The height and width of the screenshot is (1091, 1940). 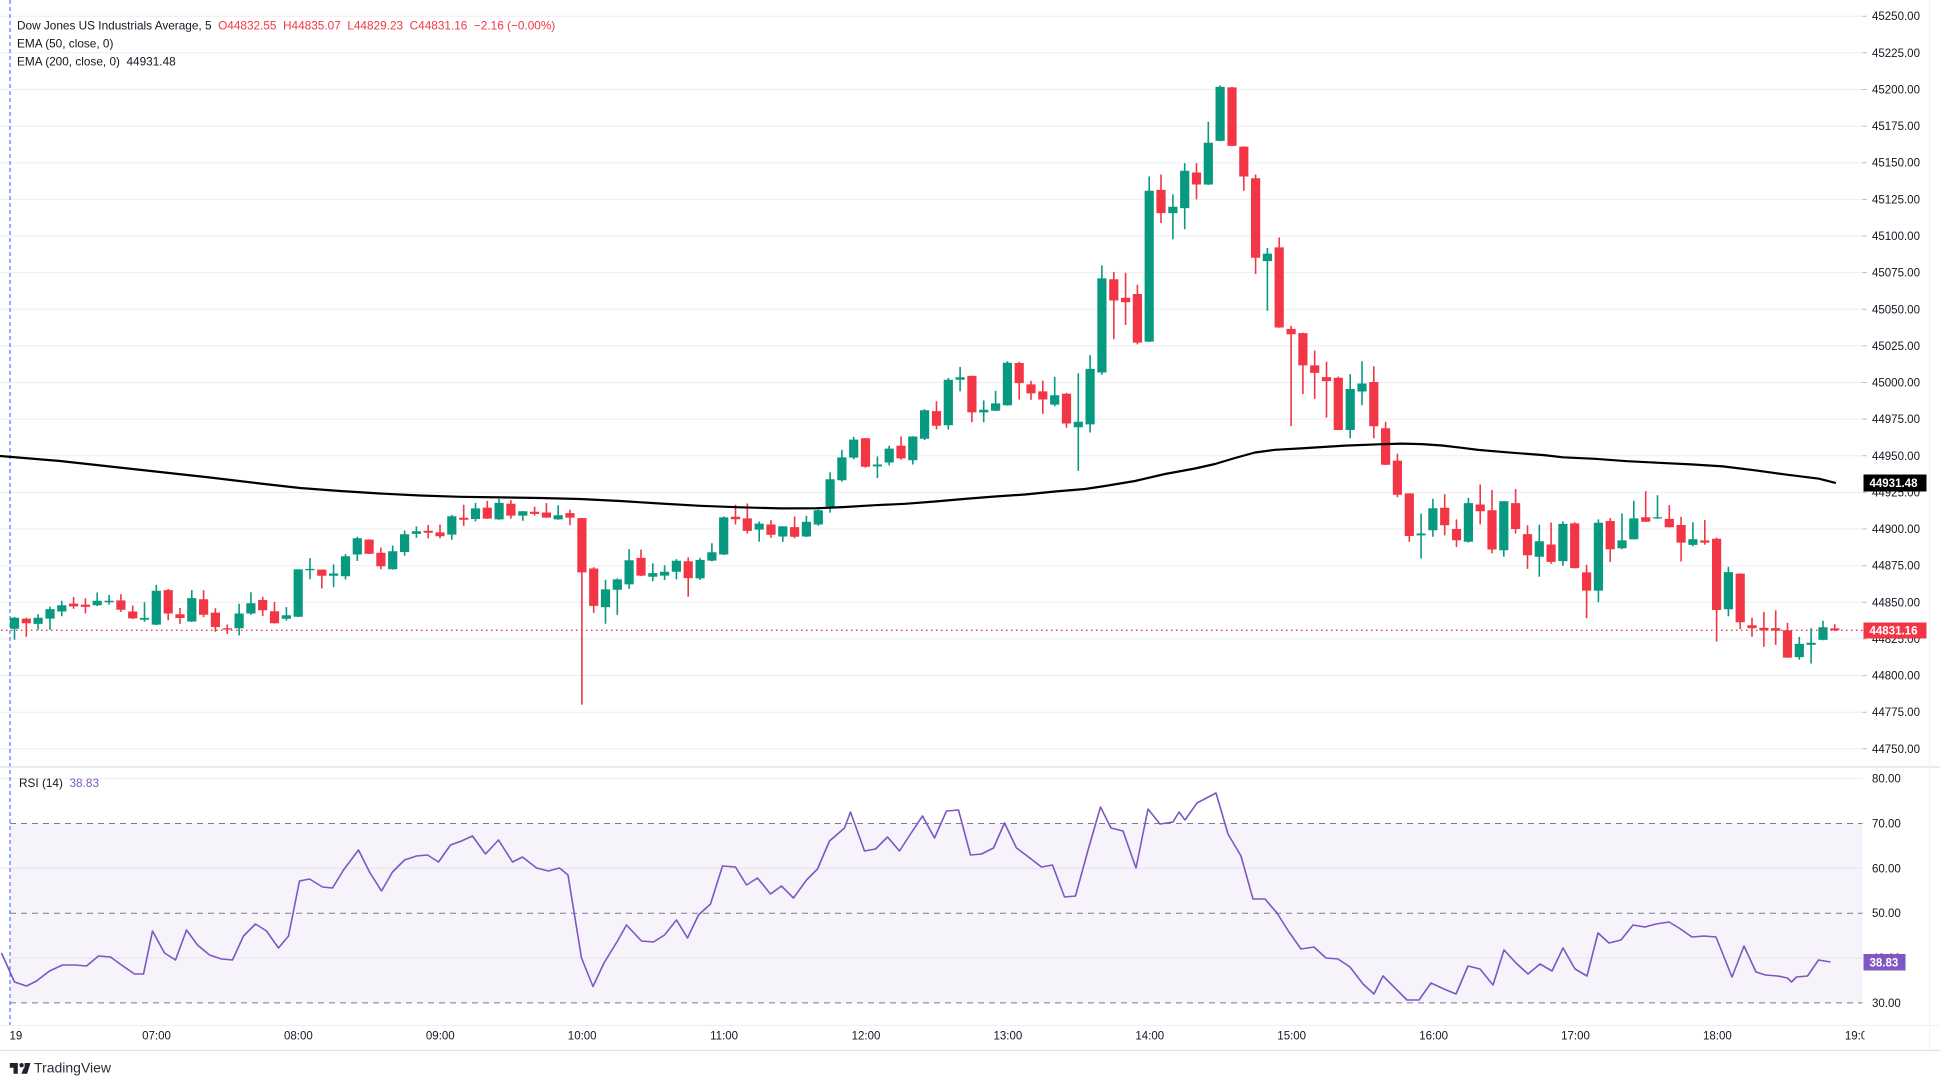 What do you see at coordinates (1886, 780) in the screenshot?
I see `svg-text: 80.00` at bounding box center [1886, 780].